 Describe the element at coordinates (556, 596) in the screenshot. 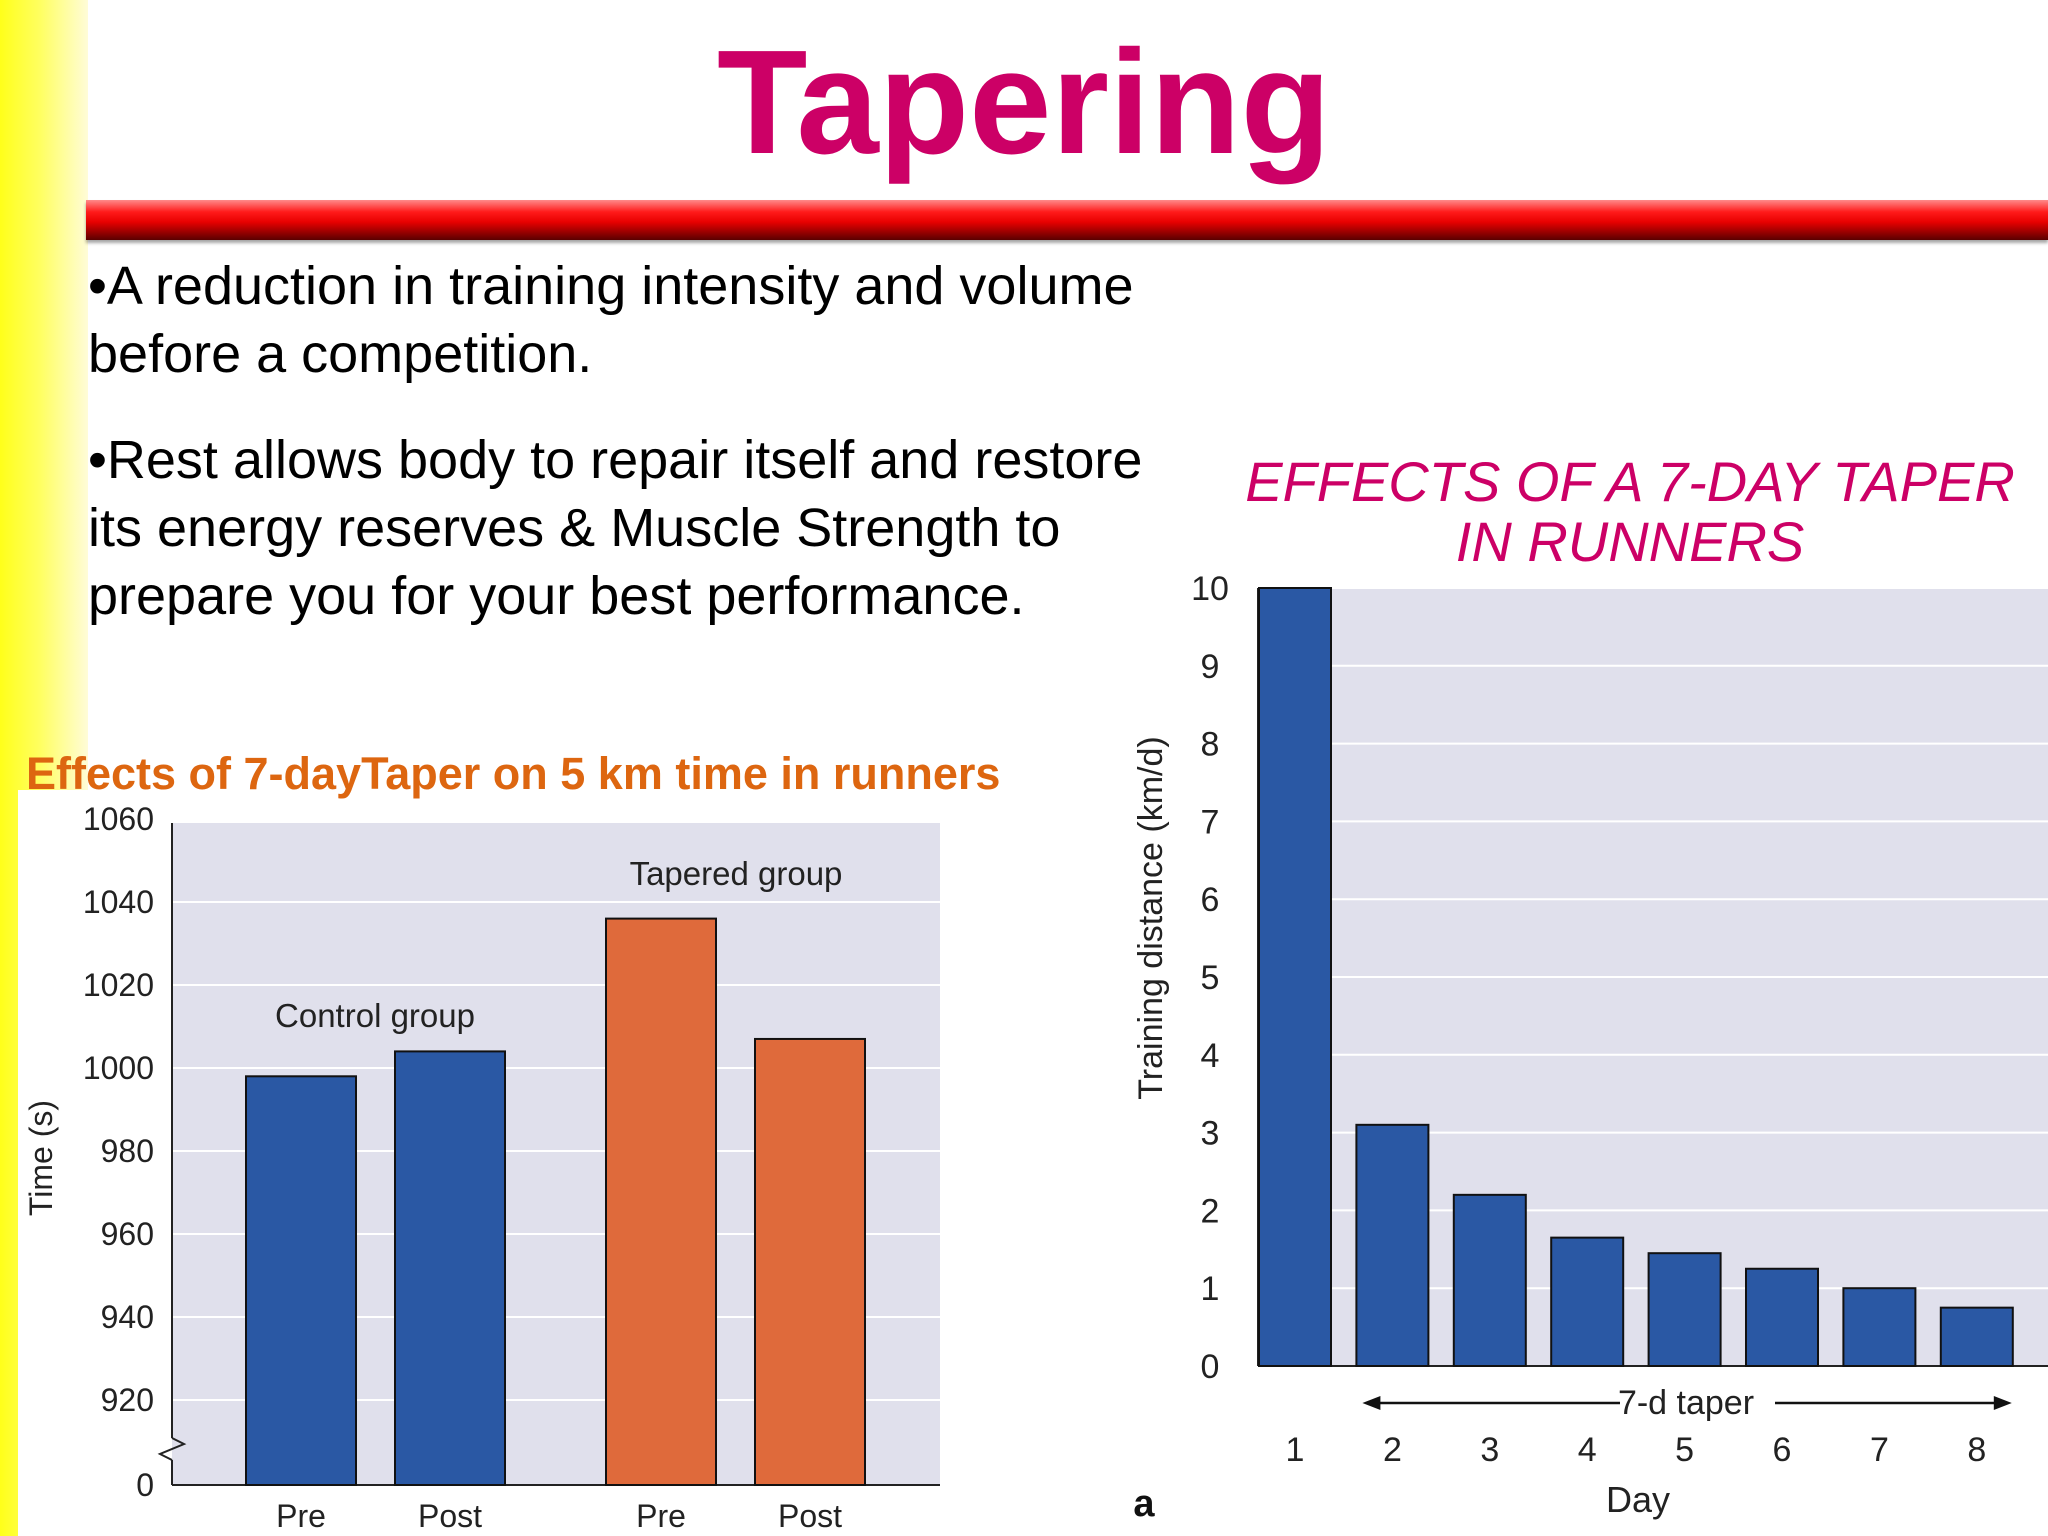

I see `bullet-2-line-3: prepare you for your best performance.` at that location.